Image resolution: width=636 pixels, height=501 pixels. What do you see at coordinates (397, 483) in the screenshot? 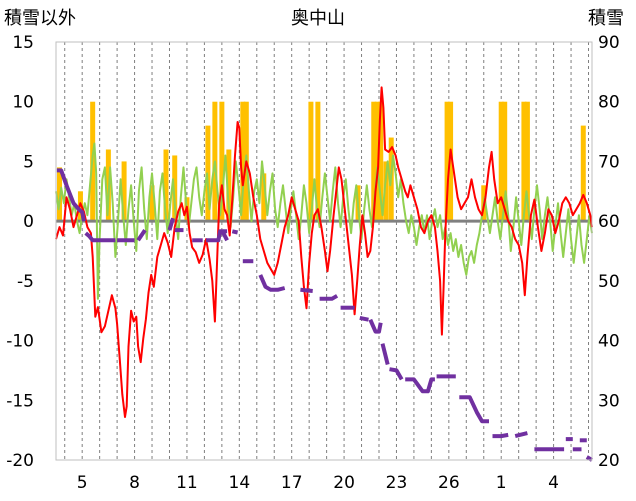
I see `x-tick-label: 23` at bounding box center [397, 483].